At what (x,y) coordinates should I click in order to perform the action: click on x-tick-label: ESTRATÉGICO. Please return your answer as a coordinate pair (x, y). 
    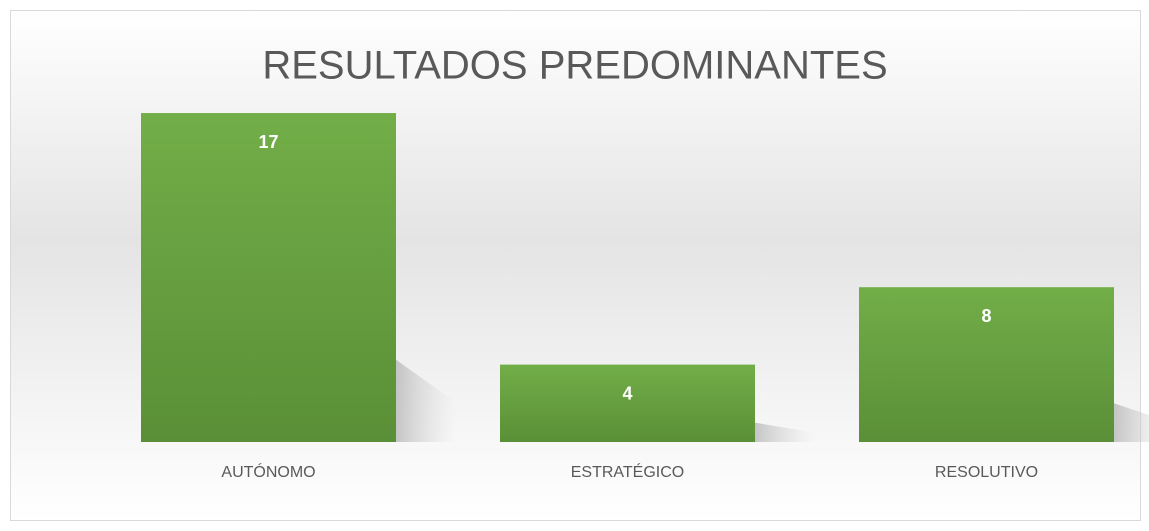
    Looking at the image, I should click on (628, 471).